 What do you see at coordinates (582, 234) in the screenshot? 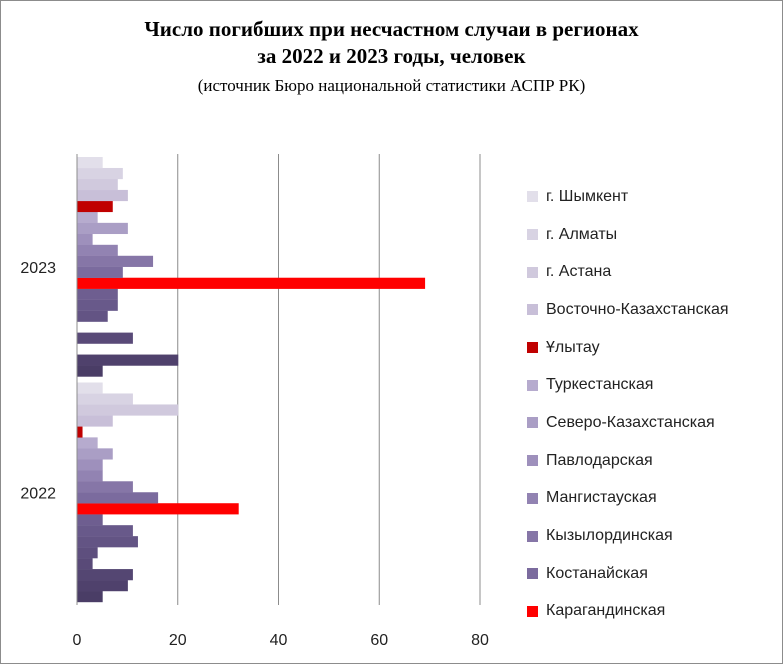
I see `legend-label: г. Алматы` at bounding box center [582, 234].